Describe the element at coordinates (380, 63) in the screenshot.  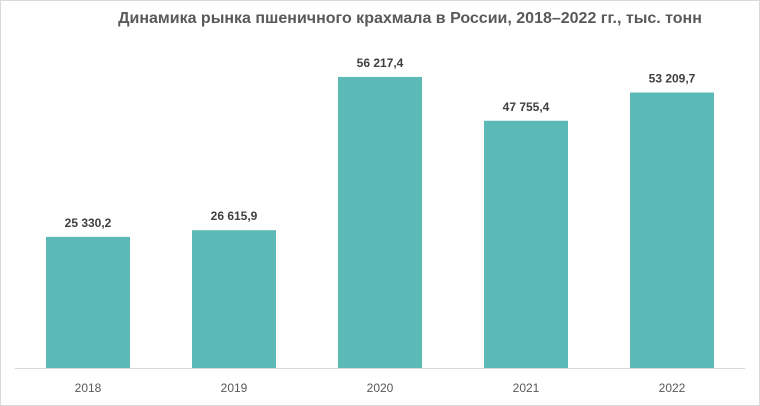
I see `data-label-2020: 56 217,4` at that location.